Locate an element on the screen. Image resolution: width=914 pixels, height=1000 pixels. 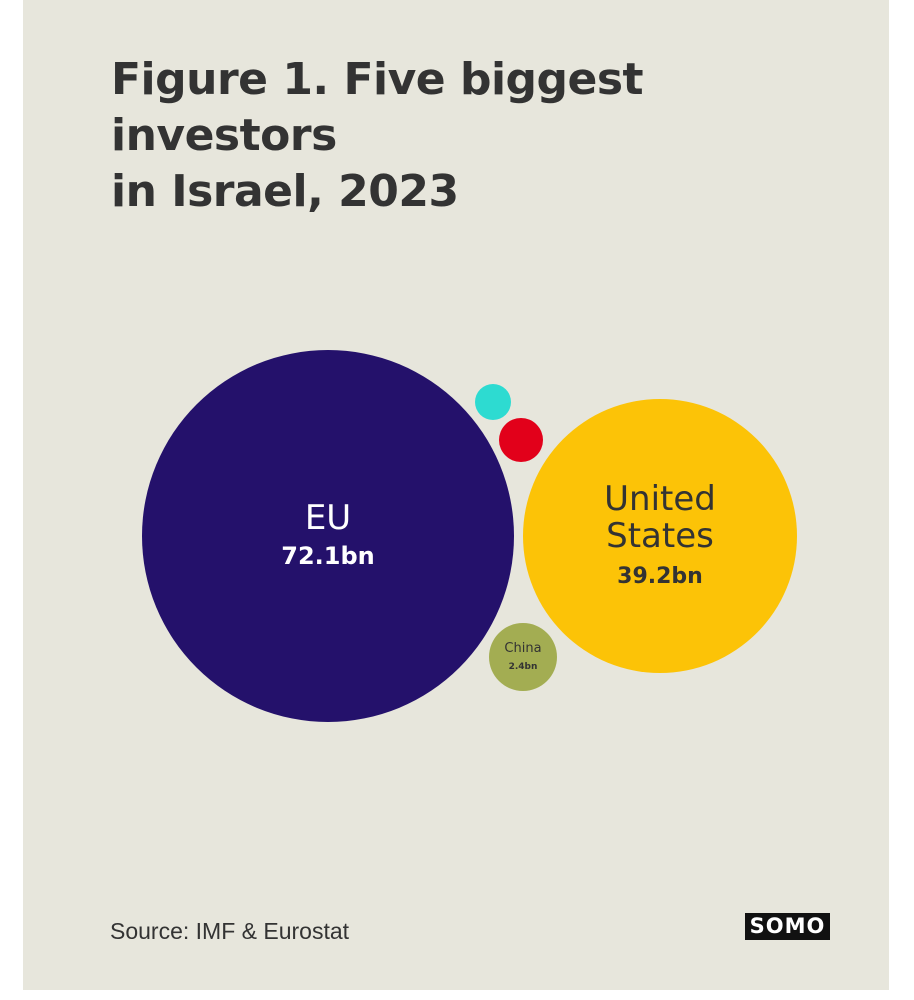
bubble-value-china: 2.4bn is located at coordinates (523, 667).